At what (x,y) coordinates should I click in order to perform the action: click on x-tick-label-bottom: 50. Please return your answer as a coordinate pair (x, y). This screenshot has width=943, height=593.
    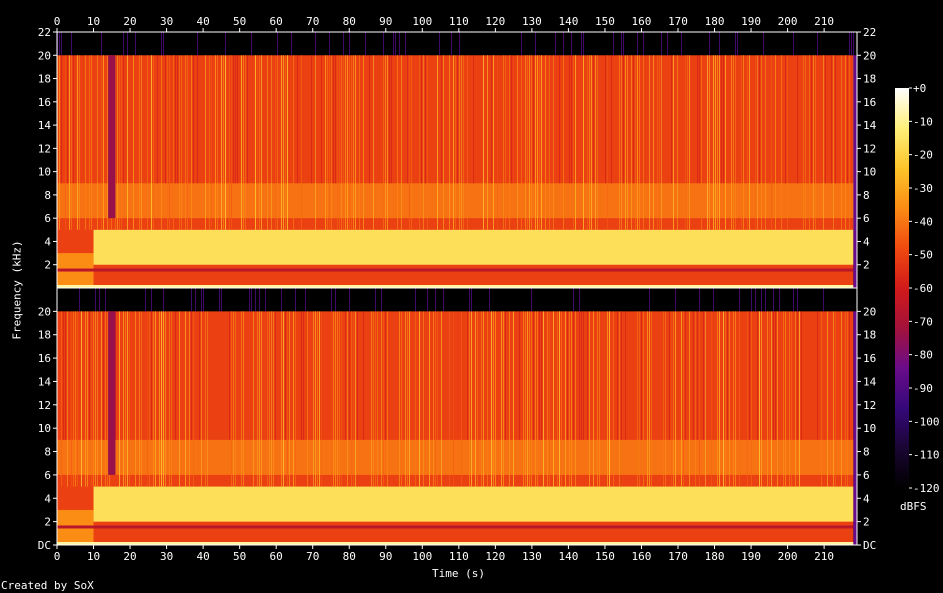
    Looking at the image, I should click on (239, 556).